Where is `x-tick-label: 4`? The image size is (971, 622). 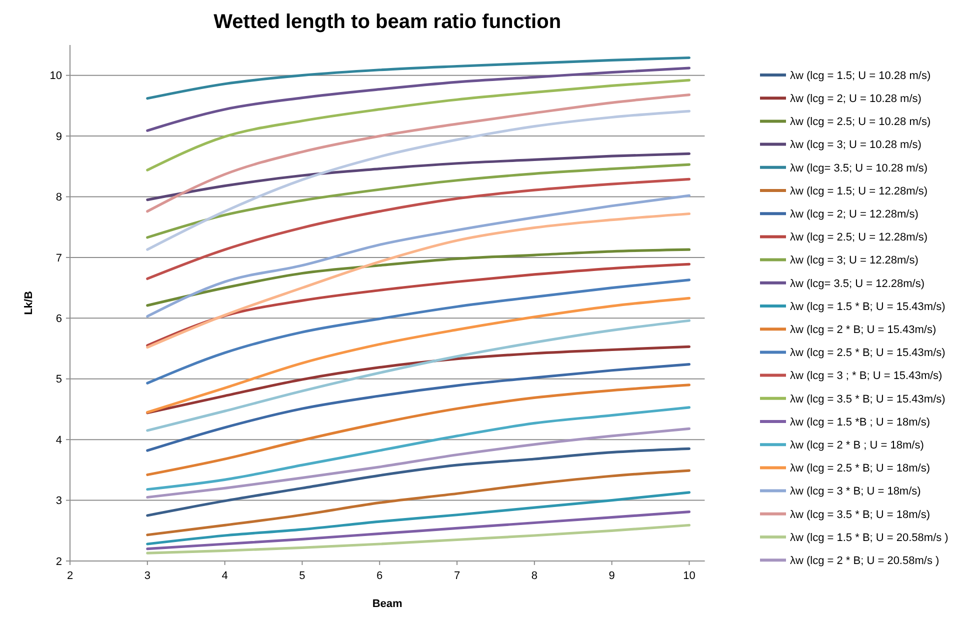 x-tick-label: 4 is located at coordinates (225, 576).